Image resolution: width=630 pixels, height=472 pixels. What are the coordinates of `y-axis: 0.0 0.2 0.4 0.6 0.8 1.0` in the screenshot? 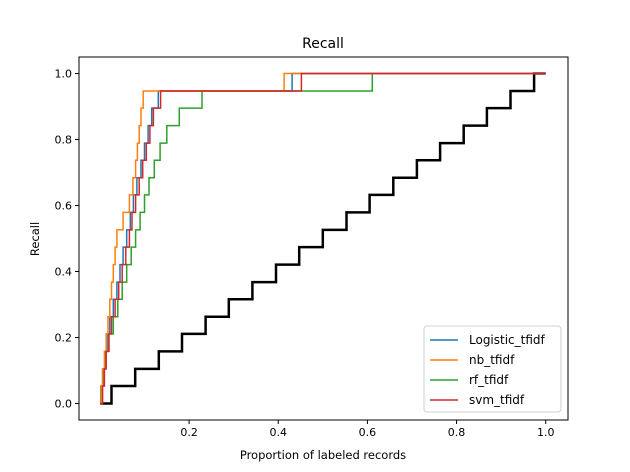 It's located at (67, 239).